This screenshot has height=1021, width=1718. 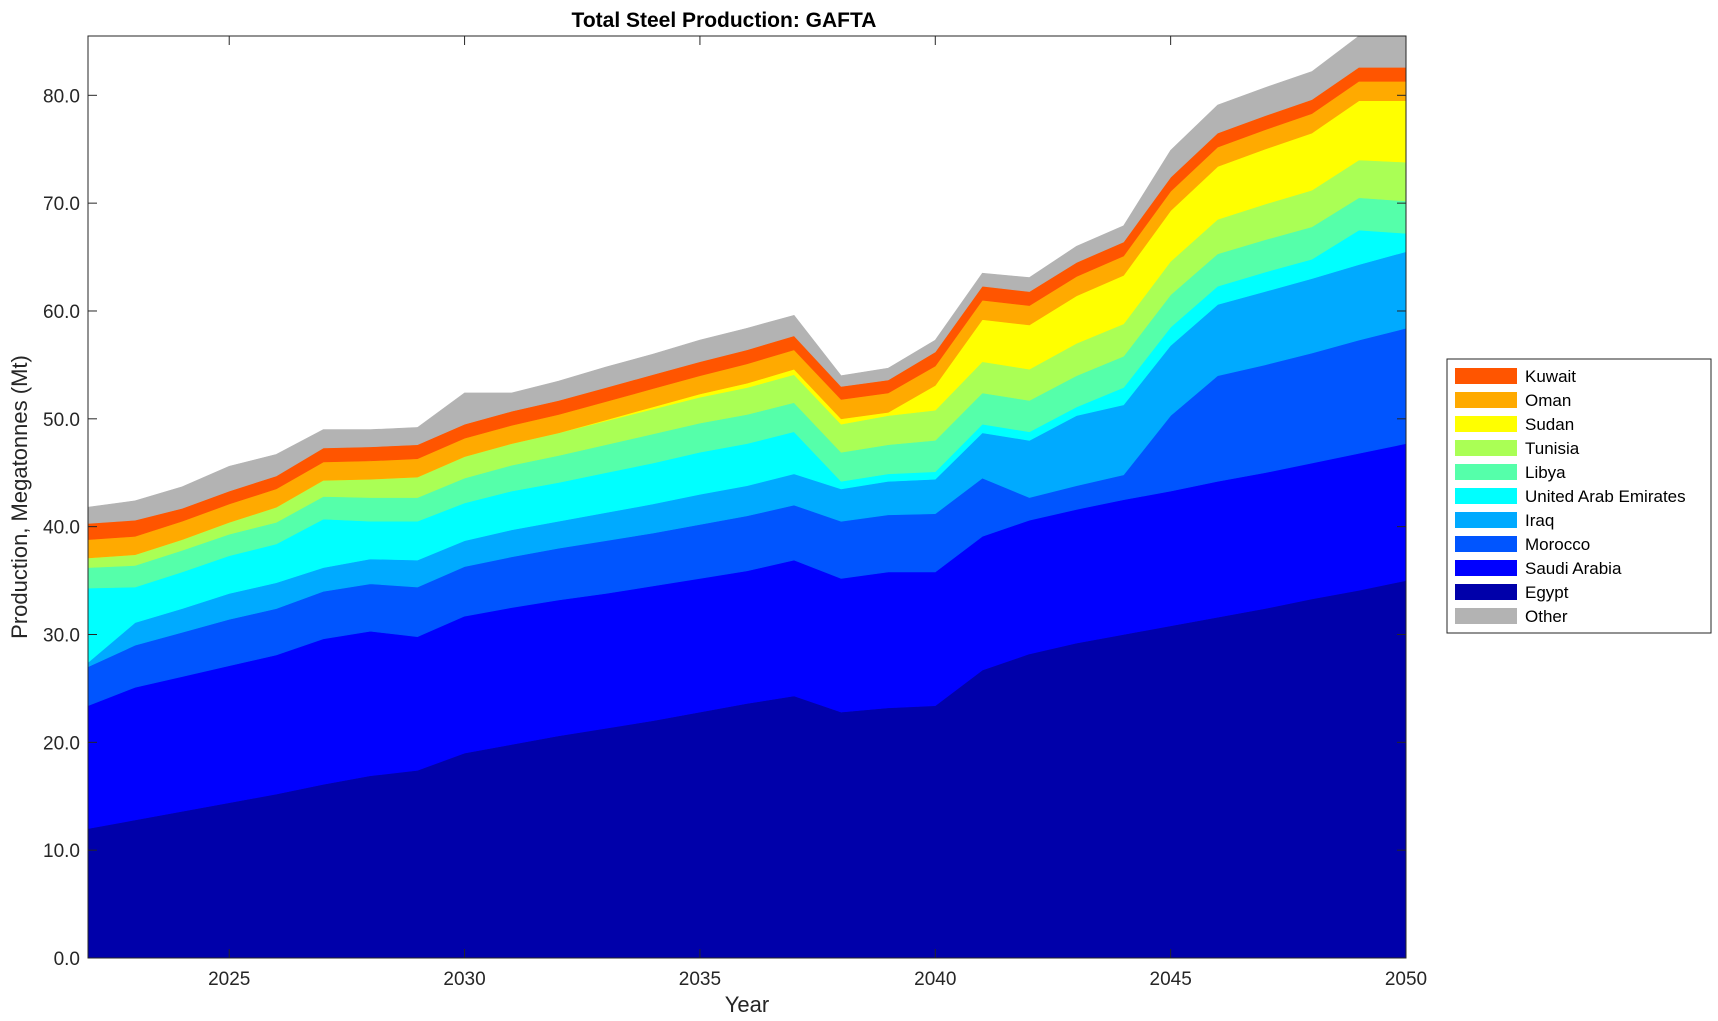 I want to click on legend-label-iraq: Iraq, so click(x=1539, y=520).